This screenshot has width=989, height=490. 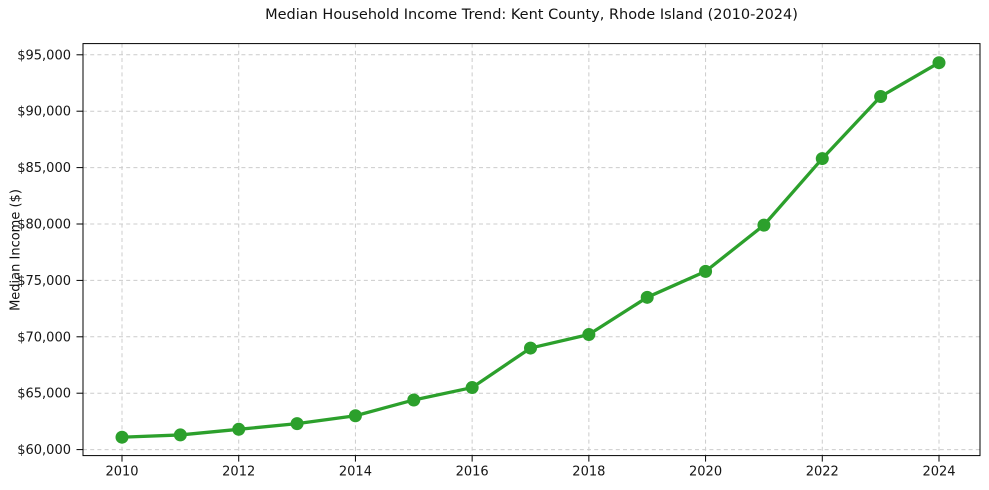 I want to click on x-tick-label: 2012, so click(x=238, y=472).